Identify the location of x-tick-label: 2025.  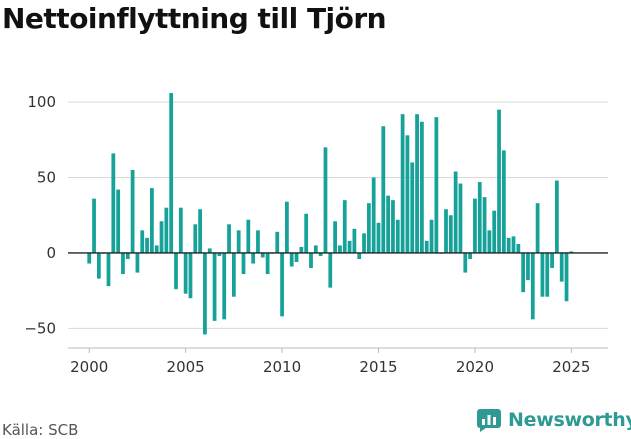
(571, 367).